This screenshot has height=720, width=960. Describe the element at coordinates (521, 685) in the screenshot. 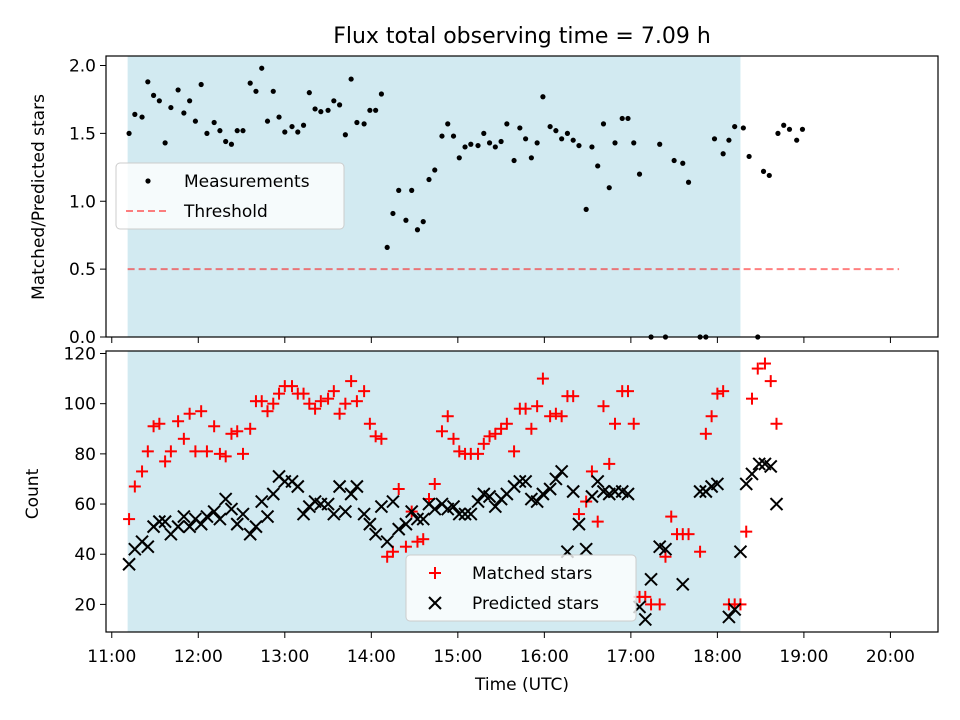

I see `x-axis-label: Time (UTC)` at that location.